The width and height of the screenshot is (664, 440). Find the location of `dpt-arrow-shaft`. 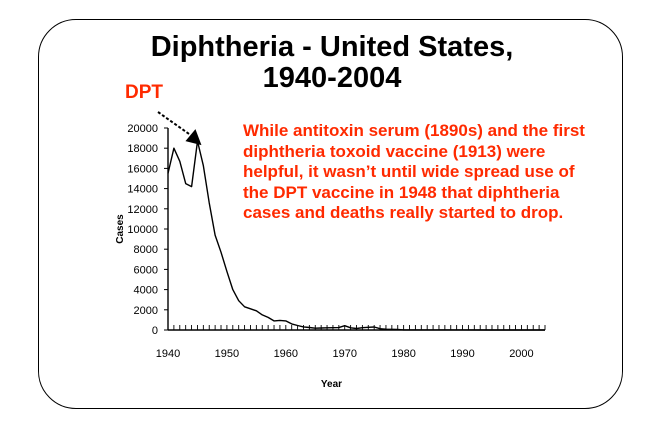

dpt-arrow-shaft is located at coordinates (176, 124).